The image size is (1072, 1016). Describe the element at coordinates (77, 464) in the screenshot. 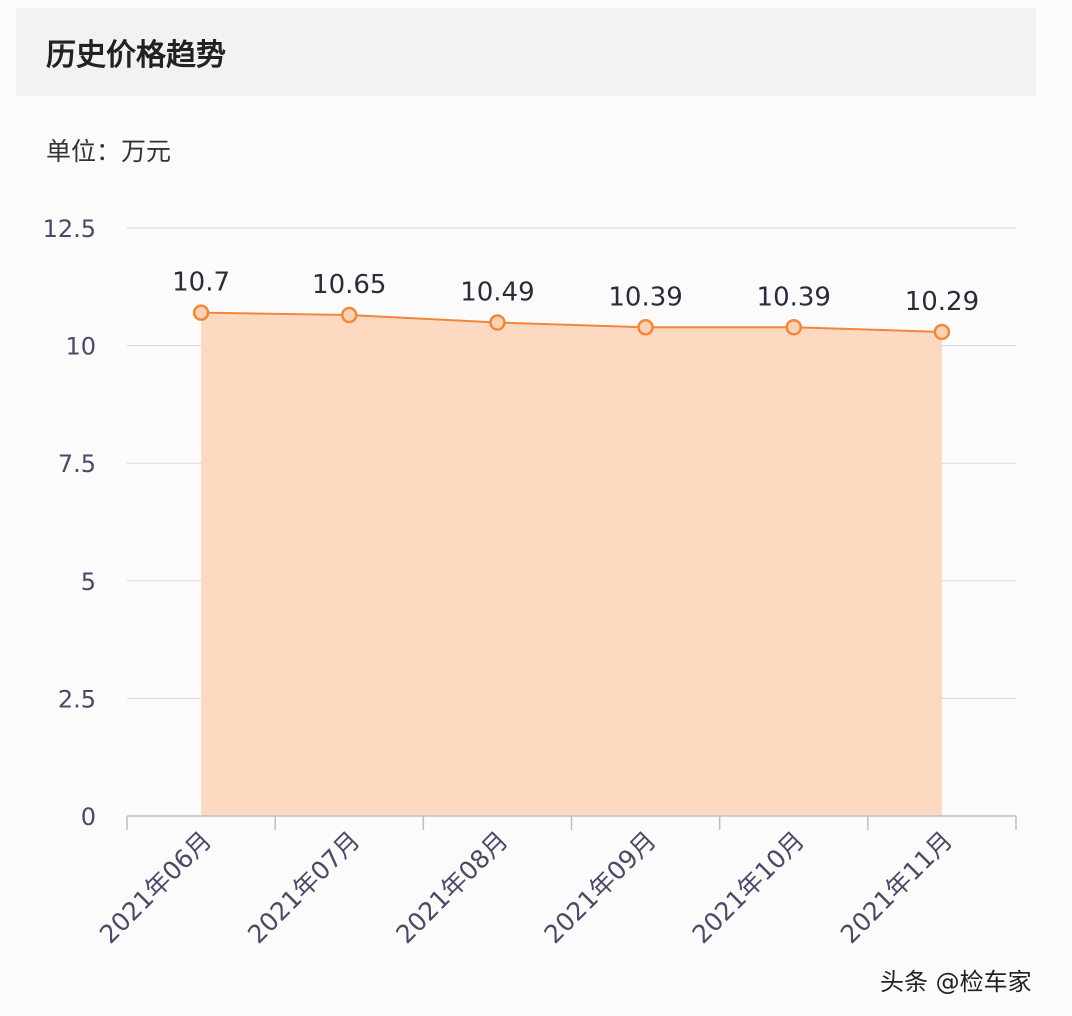

I see `y-tick-label: 7.5` at that location.